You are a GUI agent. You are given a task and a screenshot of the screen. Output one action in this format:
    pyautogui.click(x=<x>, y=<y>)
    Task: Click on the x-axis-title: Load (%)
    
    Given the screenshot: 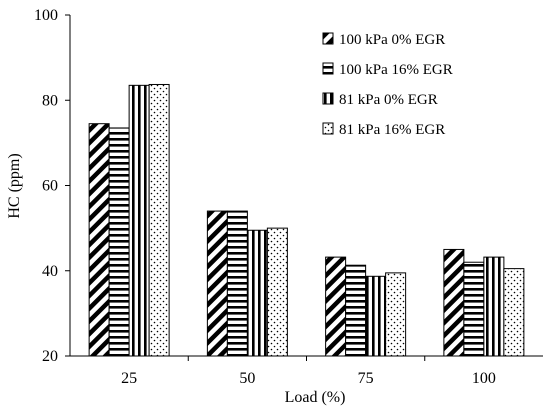 What is the action you would take?
    pyautogui.click(x=315, y=397)
    